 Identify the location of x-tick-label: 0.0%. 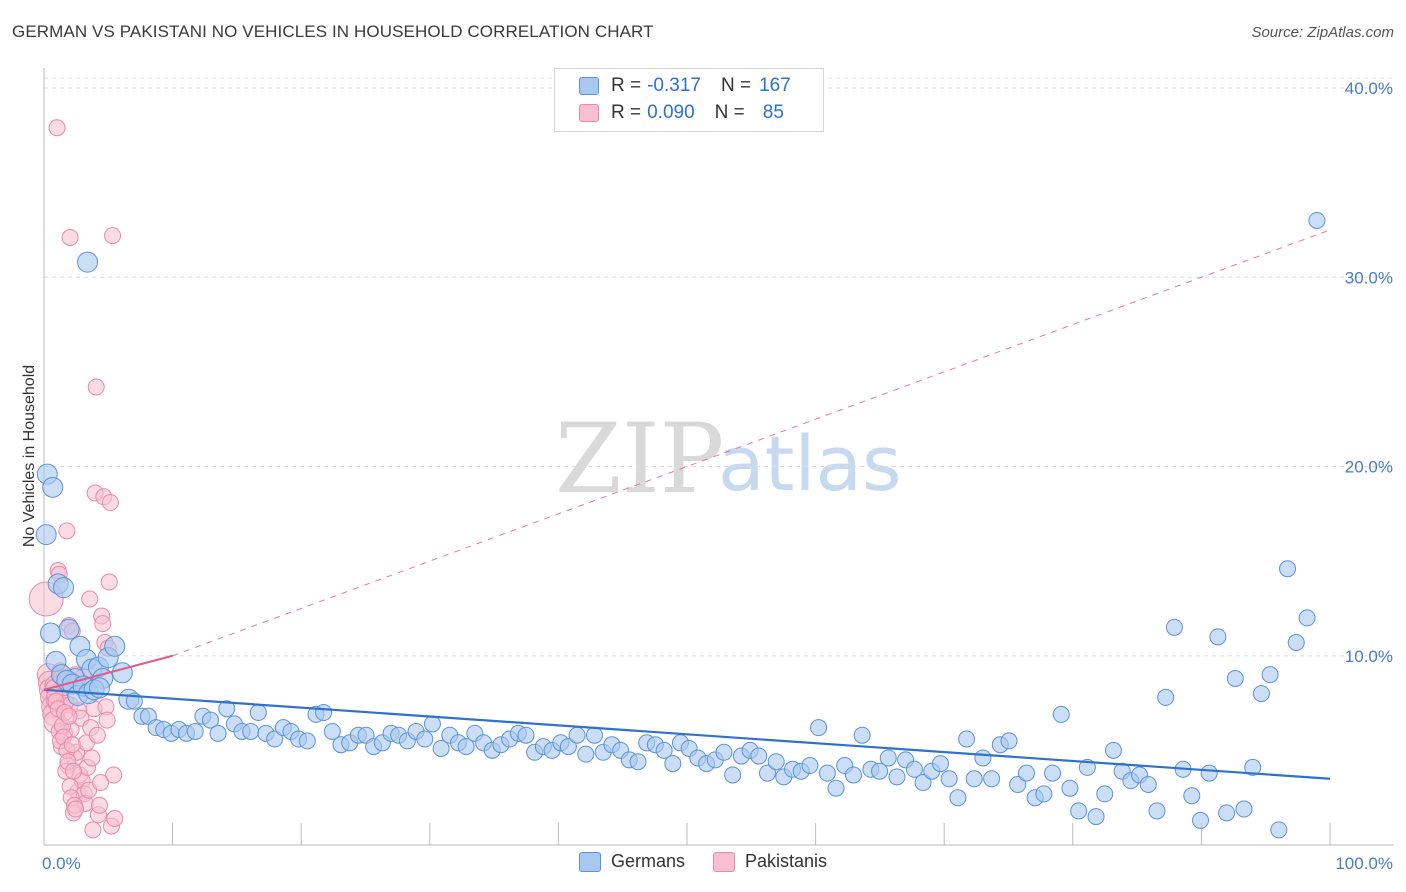
(61, 863).